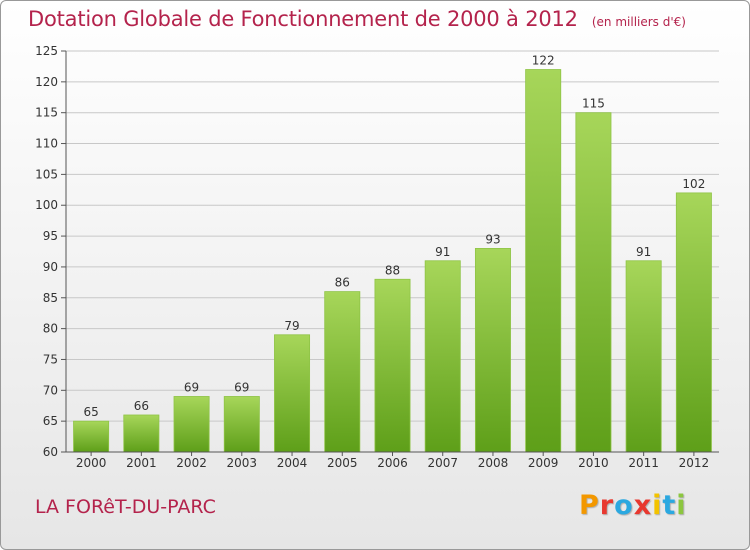 This screenshot has width=750, height=550. I want to click on x-tick-label: 2007, so click(442, 463).